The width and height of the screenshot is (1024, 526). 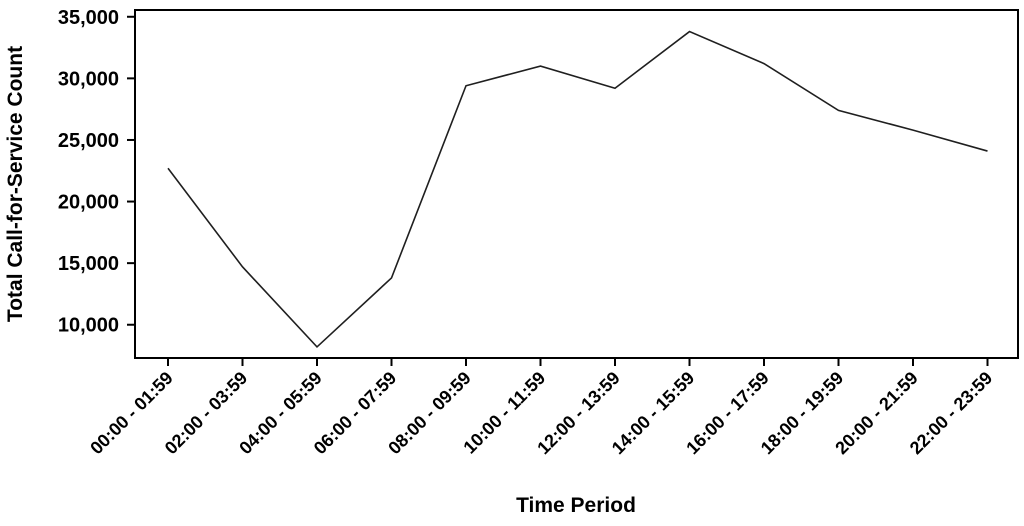 What do you see at coordinates (88, 264) in the screenshot?
I see `y-tick-label: 15,000` at bounding box center [88, 264].